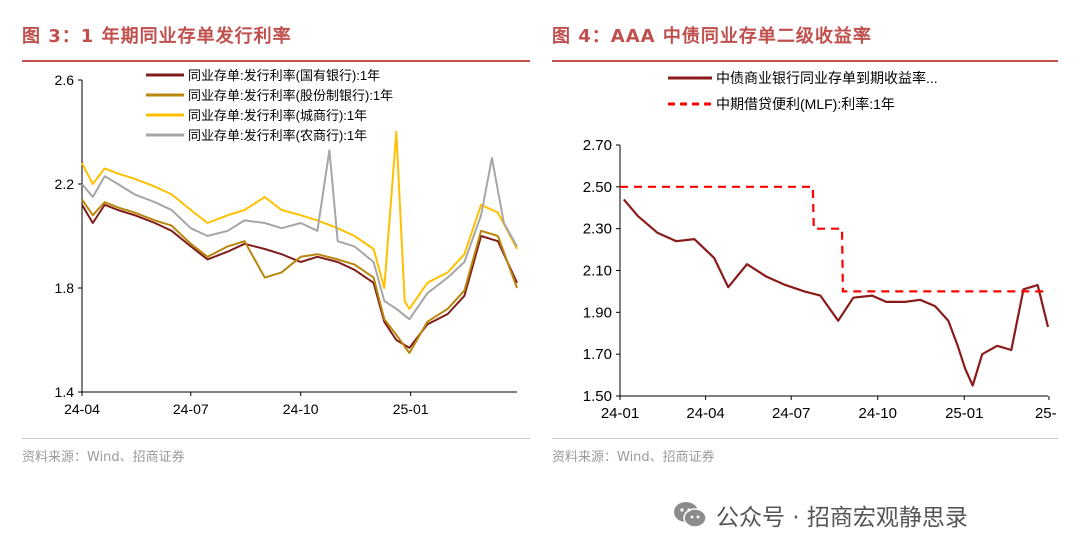  Describe the element at coordinates (276, 61) in the screenshot. I see `figure-3-title-rule` at that location.